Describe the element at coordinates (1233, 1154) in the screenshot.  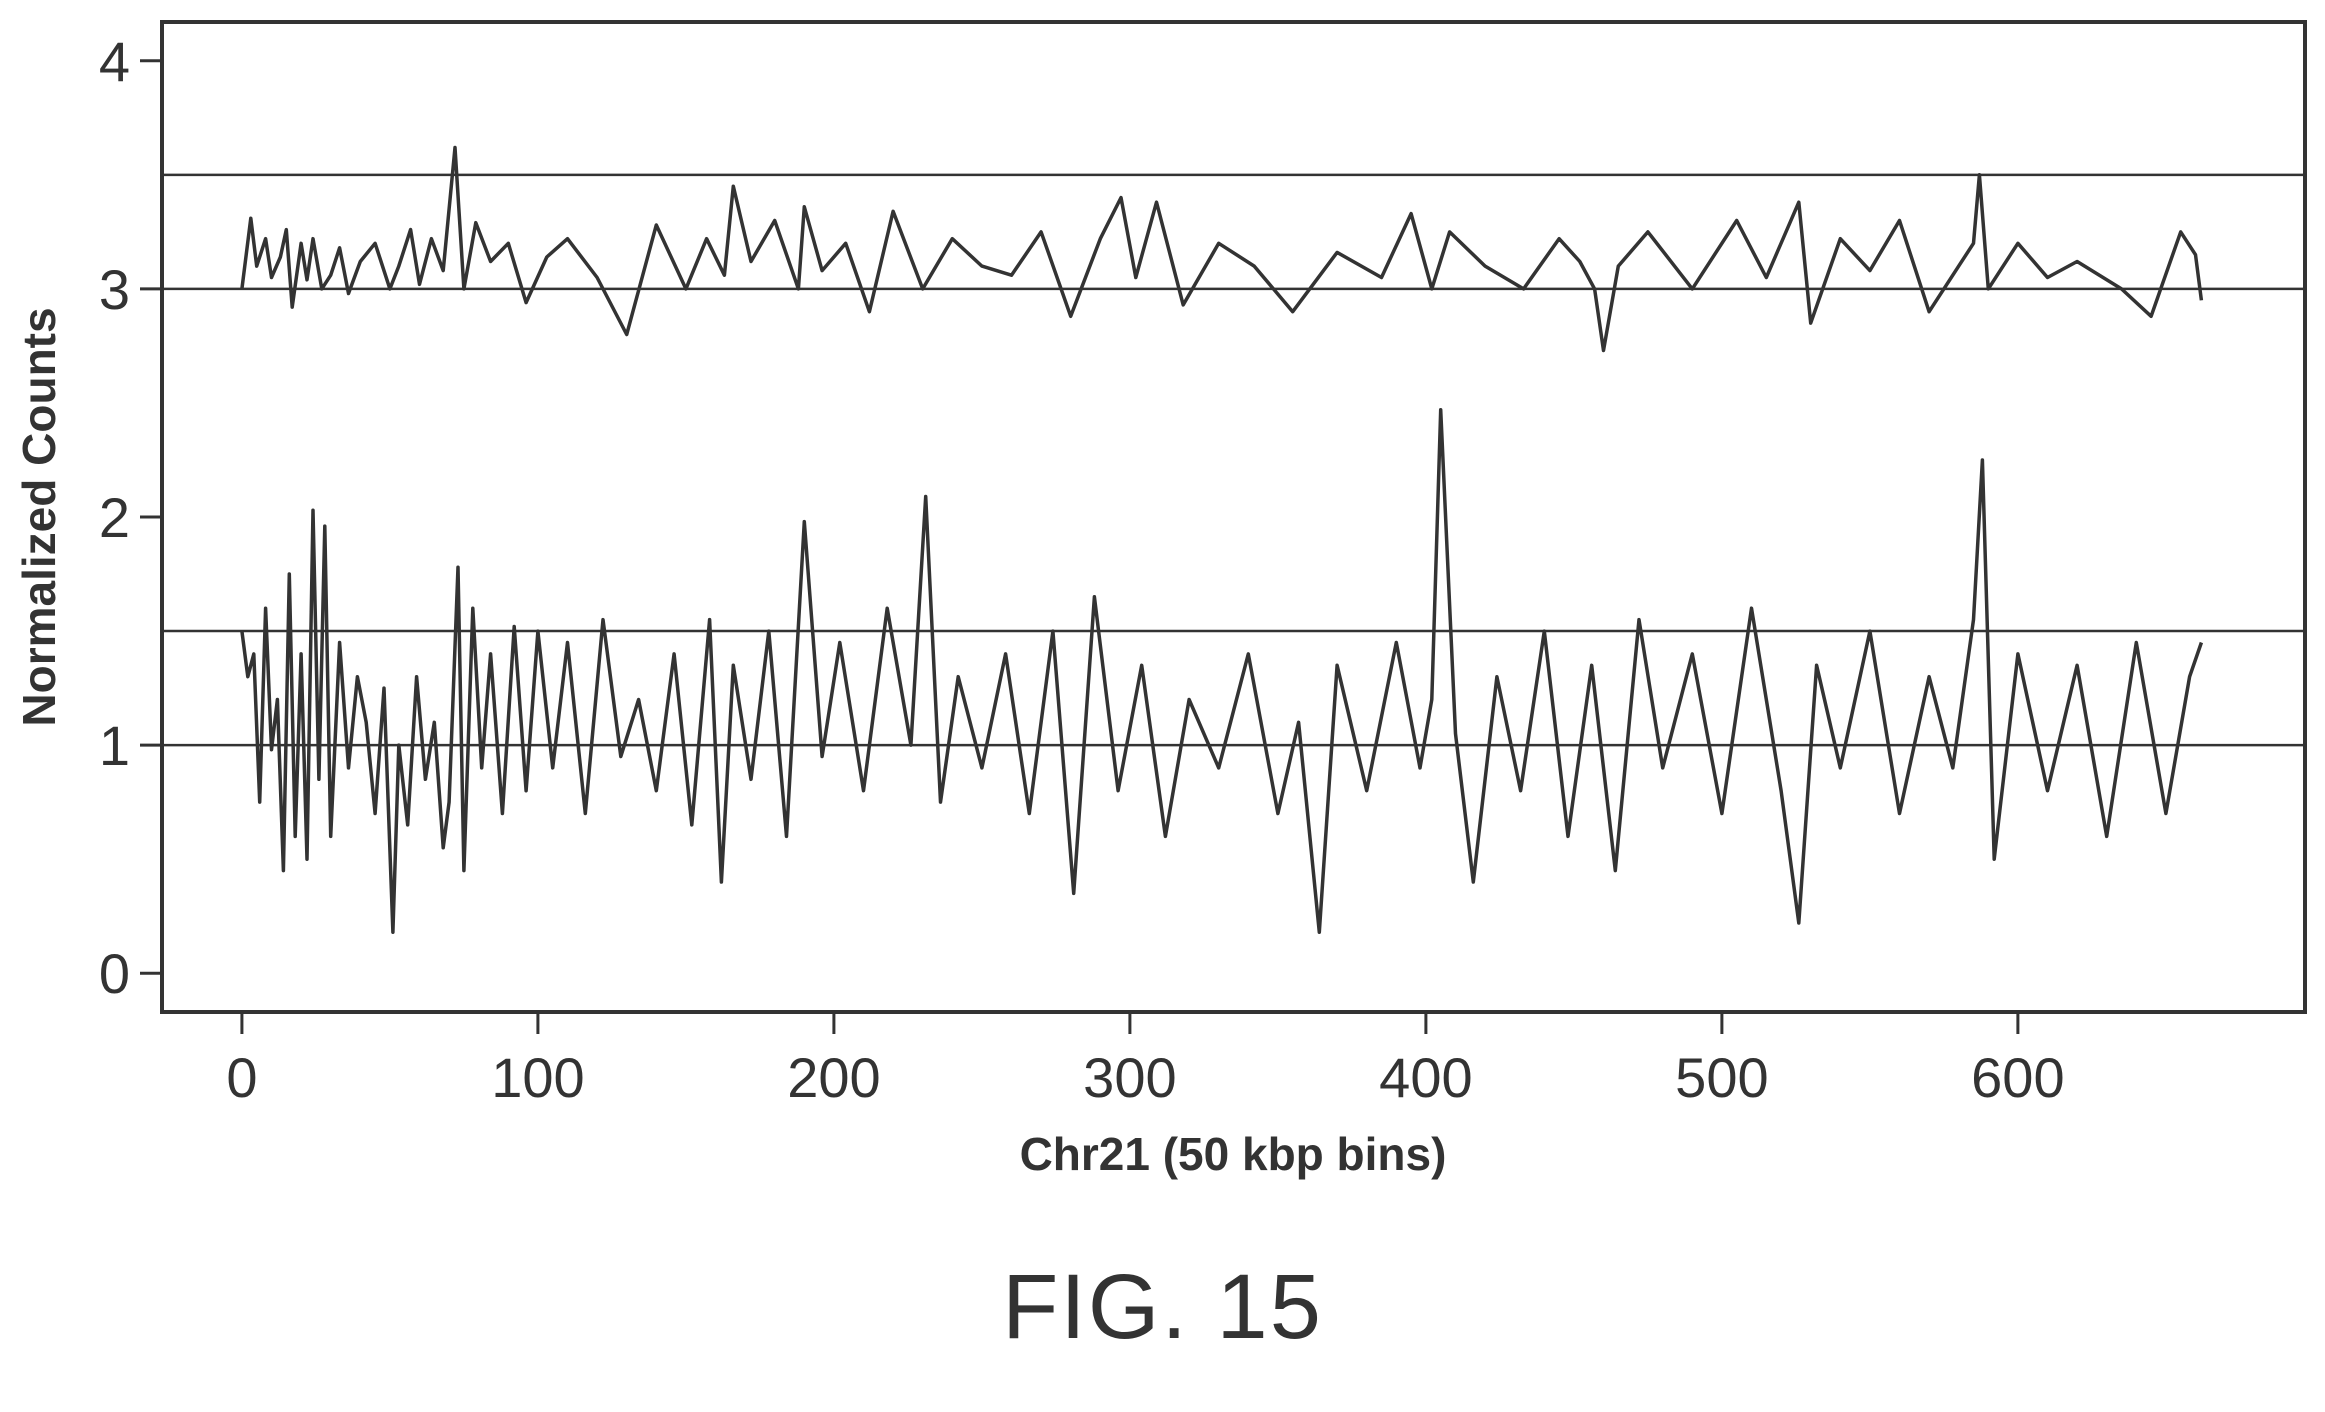
I see `x-axis-title: Chr21 (50 kbp bins)` at that location.